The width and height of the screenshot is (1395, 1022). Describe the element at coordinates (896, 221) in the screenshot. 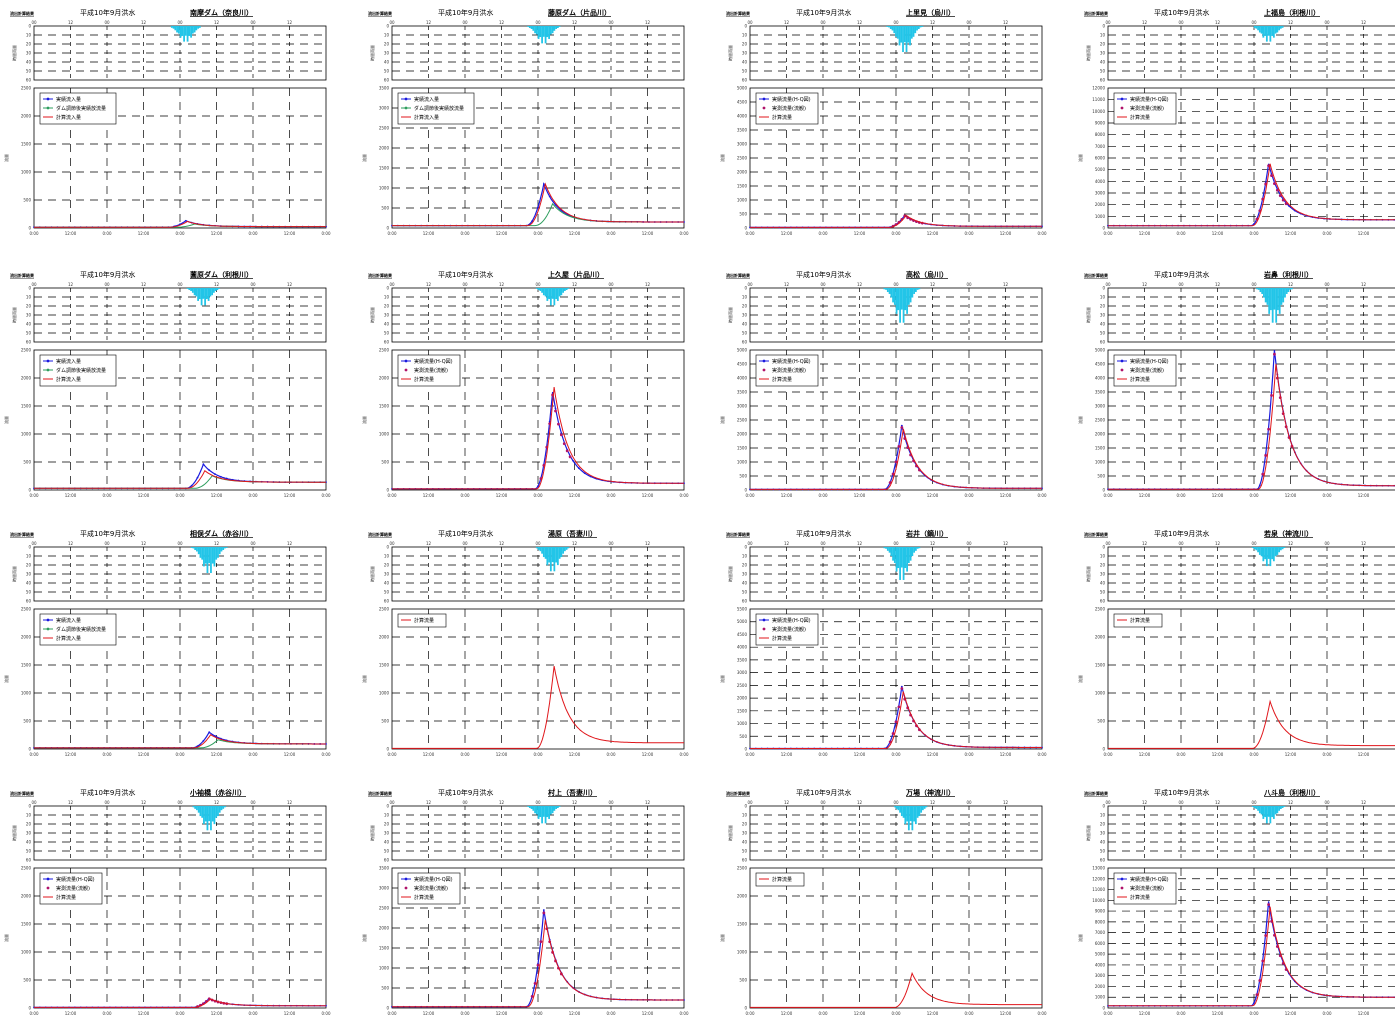

I see `computed-series-line` at that location.